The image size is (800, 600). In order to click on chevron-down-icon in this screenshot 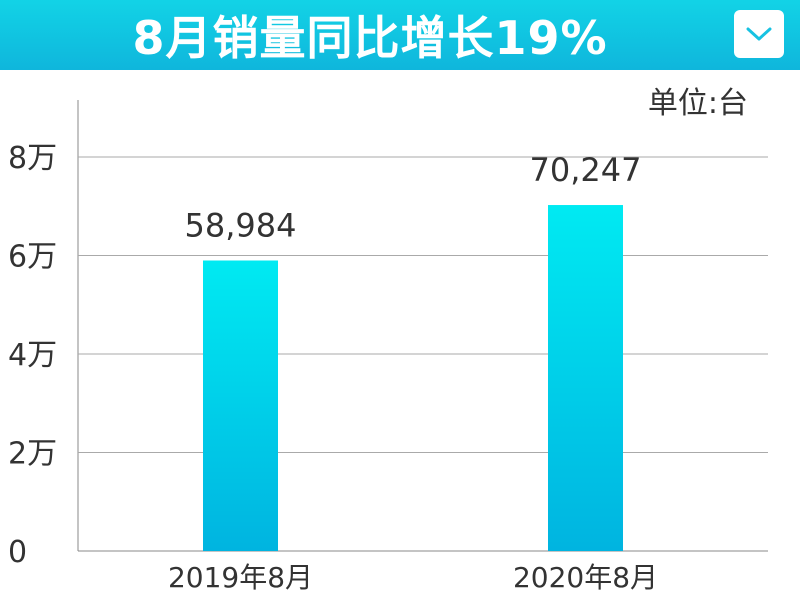, I will do `click(759, 34)`.